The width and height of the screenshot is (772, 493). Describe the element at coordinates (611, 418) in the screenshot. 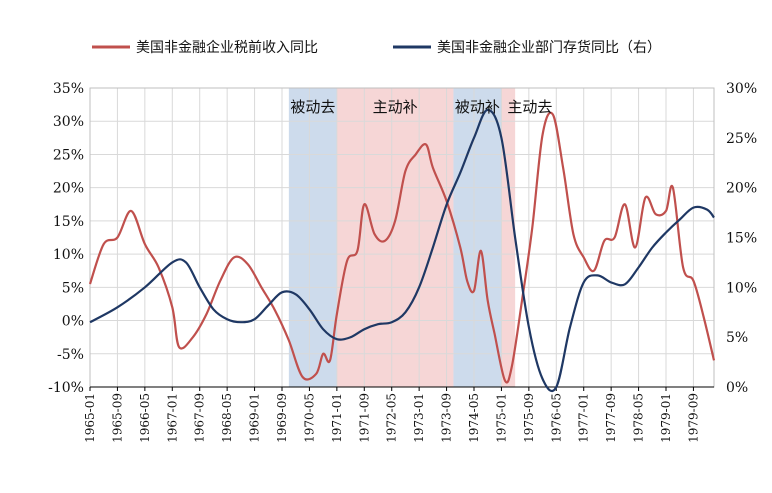

I see `x-tick-label: 1977-09` at that location.